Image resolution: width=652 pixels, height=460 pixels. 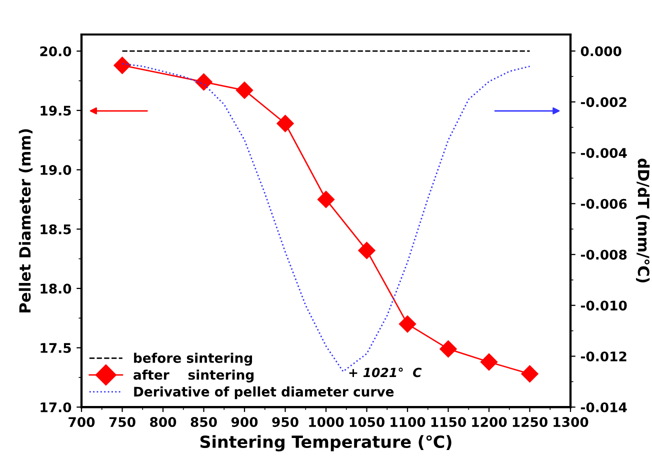 What do you see at coordinates (55, 348) in the screenshot?
I see `y-tick-label: 17.5` at bounding box center [55, 348].